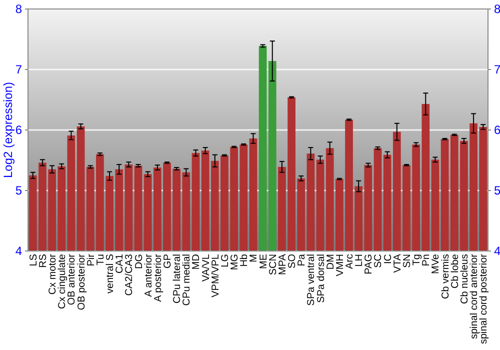 Image resolution: width=500 pixels, height=350 pixels. I want to click on x-tick-label: Cx cingulate, so click(62, 282).